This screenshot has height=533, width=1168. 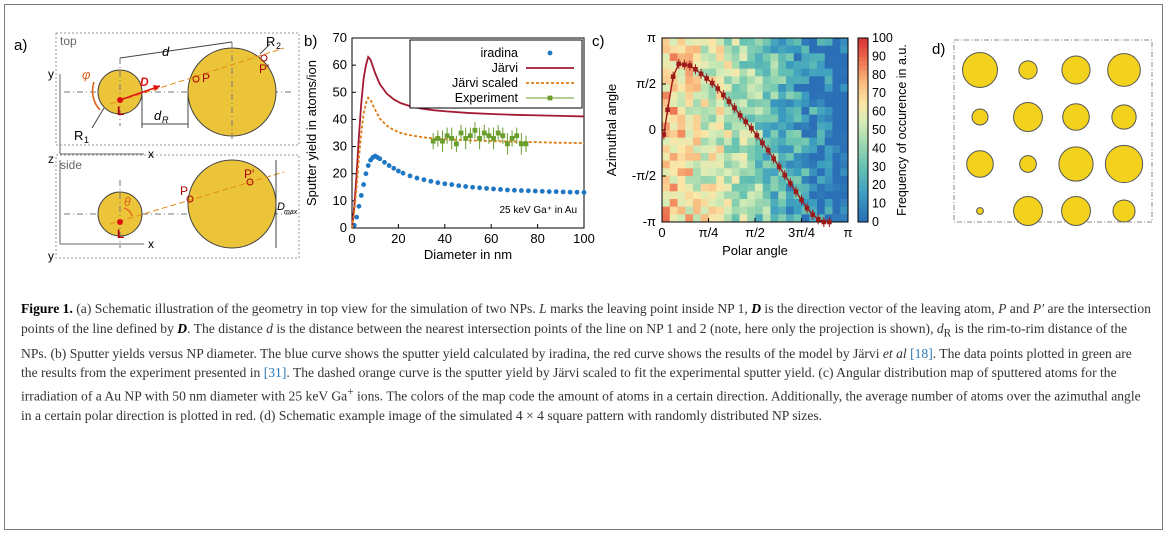 I want to click on r1-sub: 1, so click(x=86, y=140).